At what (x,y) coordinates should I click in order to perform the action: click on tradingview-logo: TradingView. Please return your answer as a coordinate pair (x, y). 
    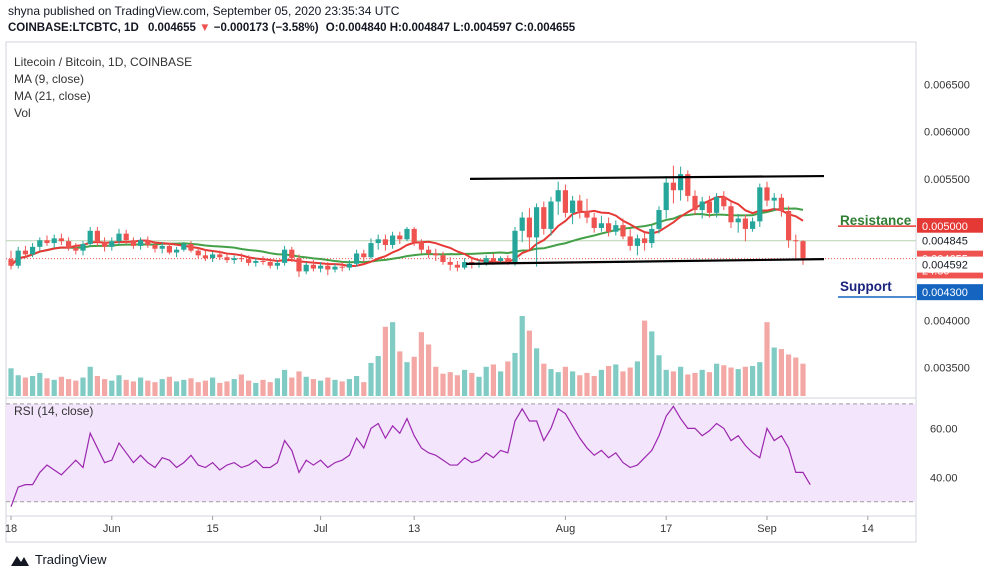
    Looking at the image, I should click on (58, 559).